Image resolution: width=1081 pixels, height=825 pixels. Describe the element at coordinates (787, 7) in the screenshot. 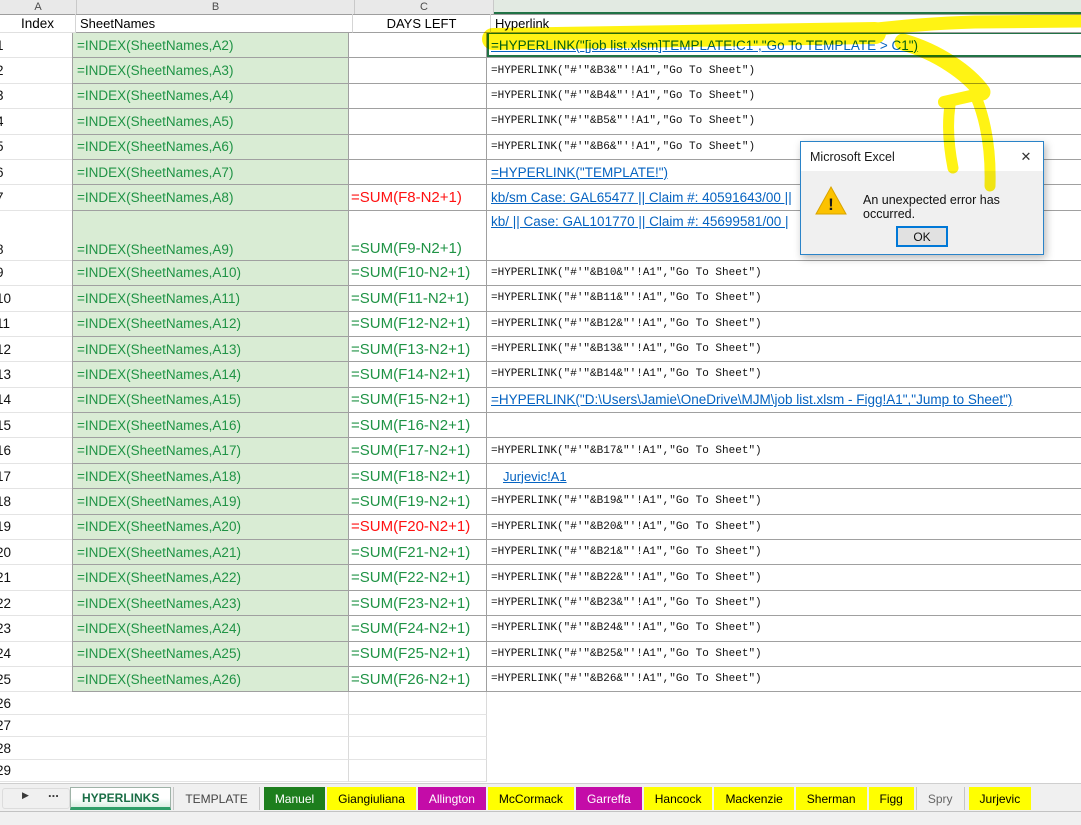

I see `column-header-d: D` at that location.